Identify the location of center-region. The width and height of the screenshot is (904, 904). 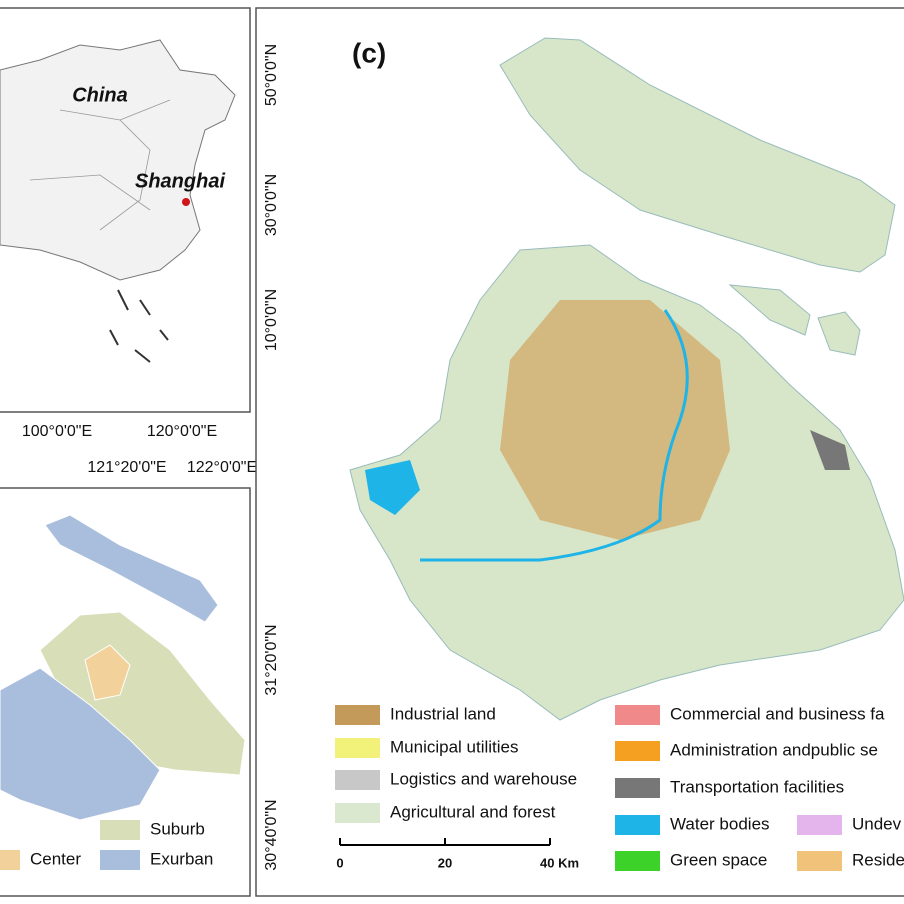
(107, 672).